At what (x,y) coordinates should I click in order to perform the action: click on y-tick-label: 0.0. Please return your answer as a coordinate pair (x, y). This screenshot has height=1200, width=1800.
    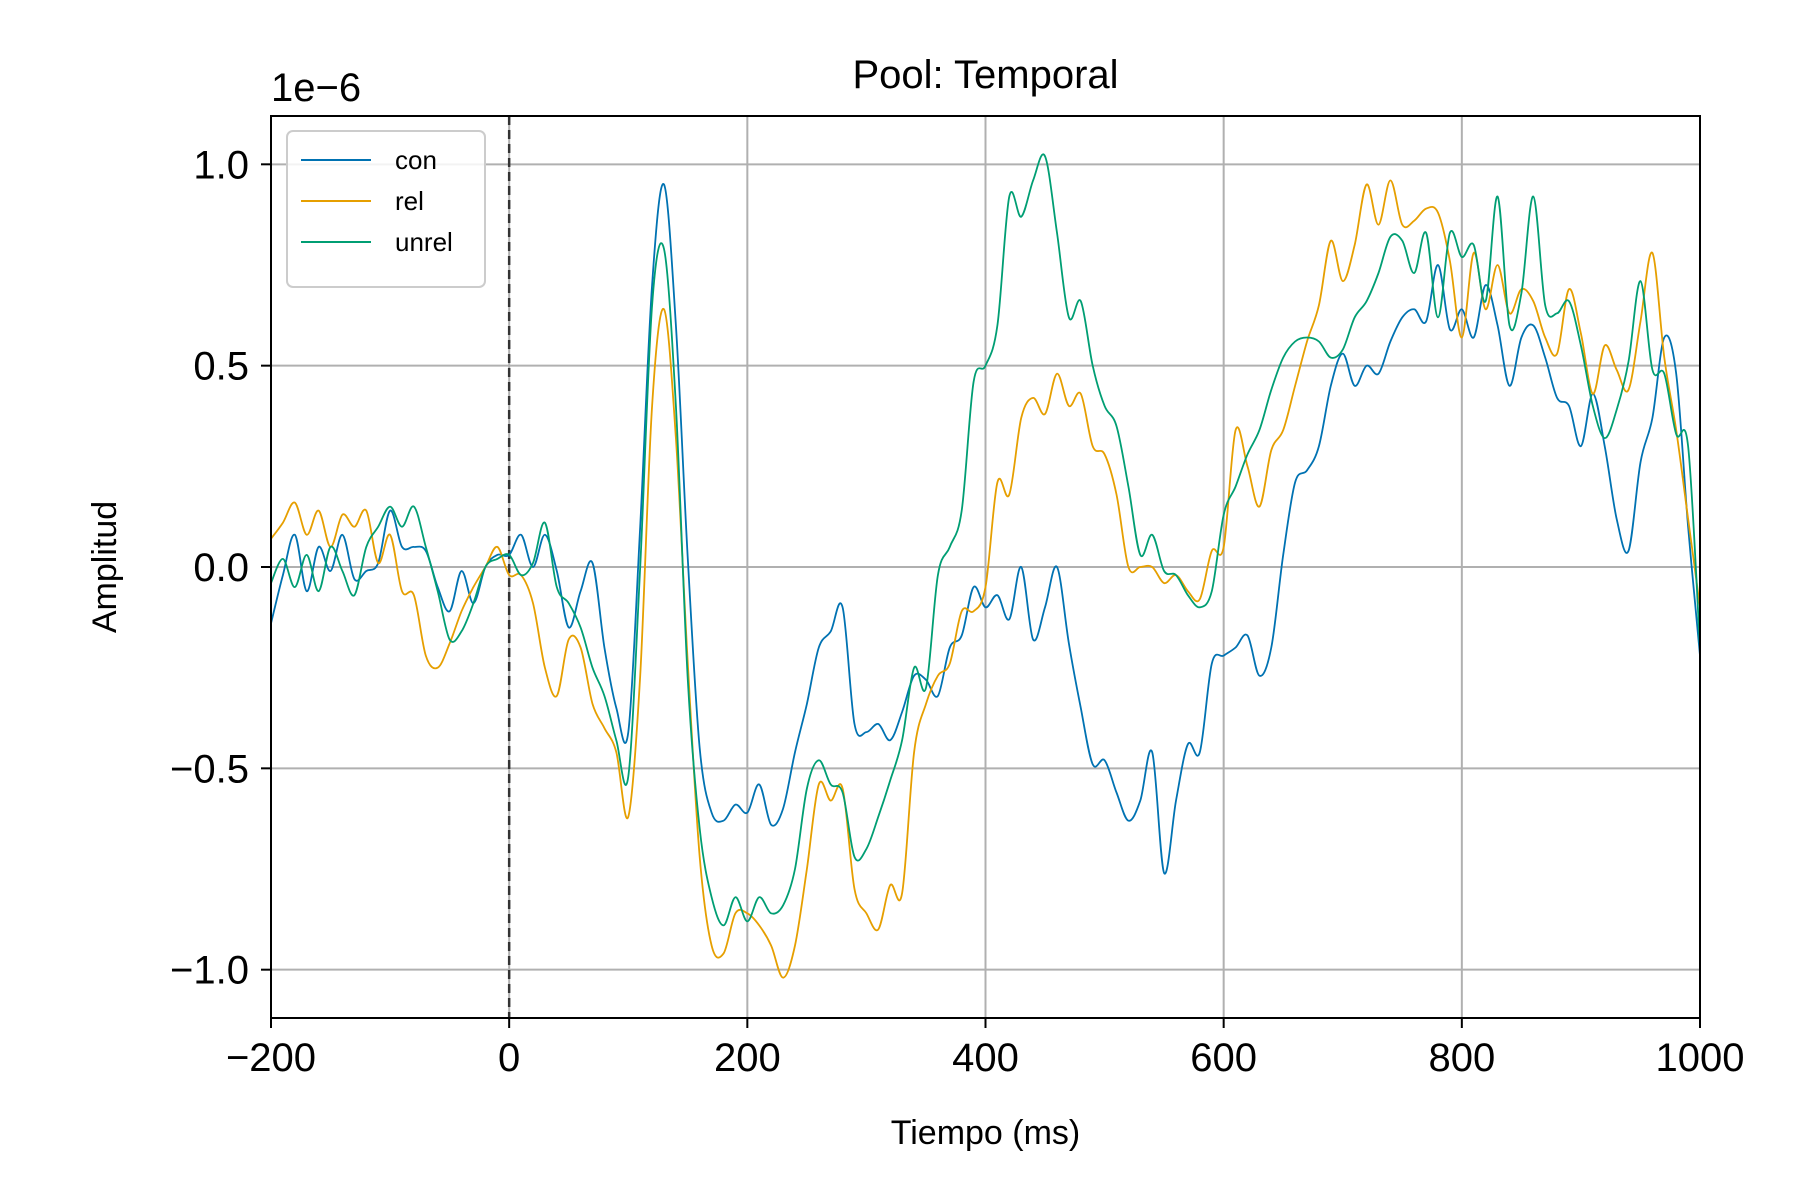
    Looking at the image, I should click on (221, 568).